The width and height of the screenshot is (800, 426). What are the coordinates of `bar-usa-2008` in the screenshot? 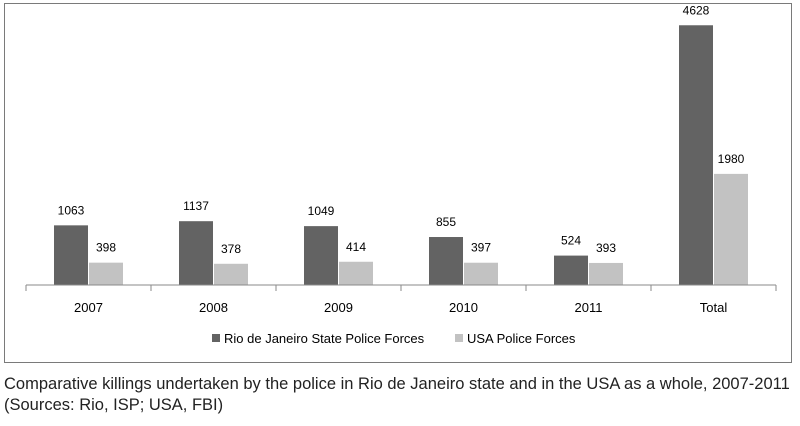 It's located at (231, 274).